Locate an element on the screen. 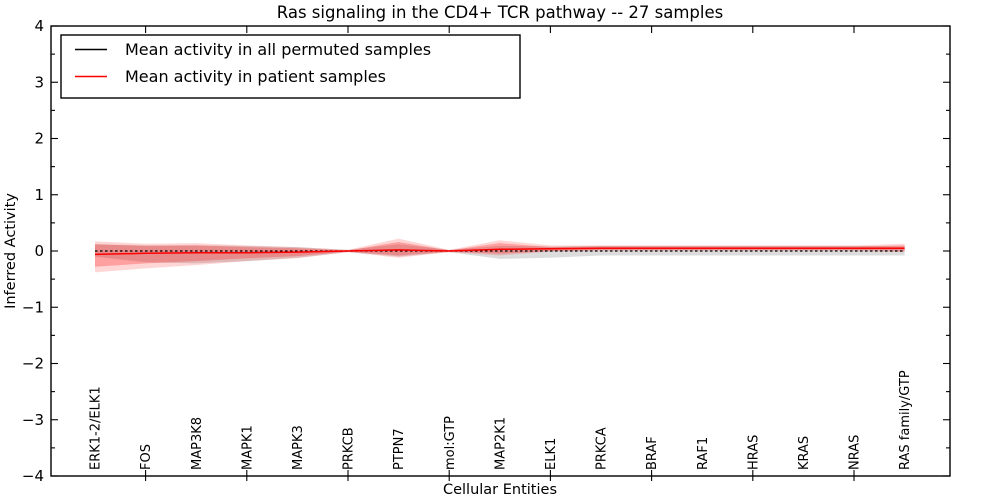 This screenshot has height=500, width=1000. permuted-band is located at coordinates (500, 254).